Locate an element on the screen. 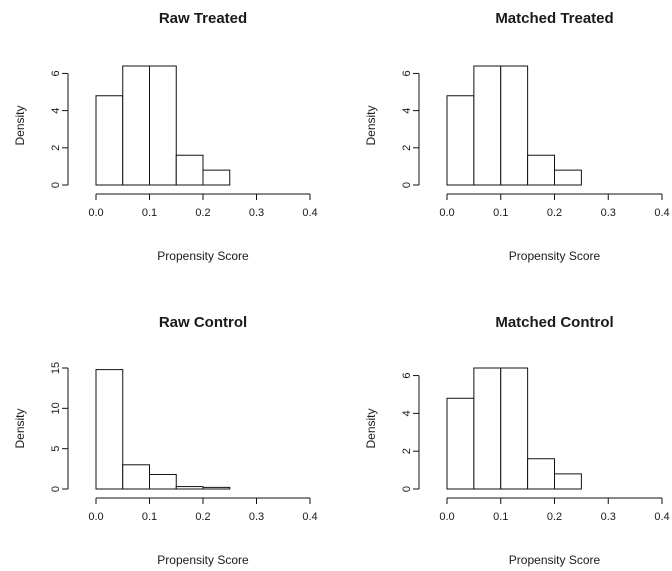  panel-title: Raw Treated is located at coordinates (203, 18).